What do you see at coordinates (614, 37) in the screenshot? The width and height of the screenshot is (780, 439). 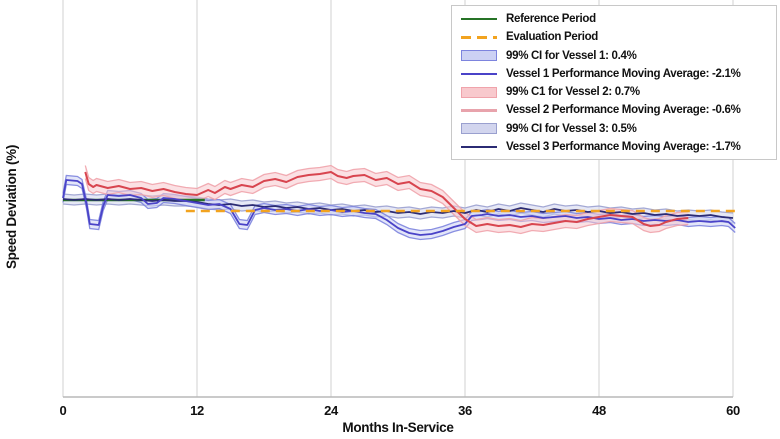 I see `legend-item-evaluation-period: Evaluation Period` at bounding box center [614, 37].